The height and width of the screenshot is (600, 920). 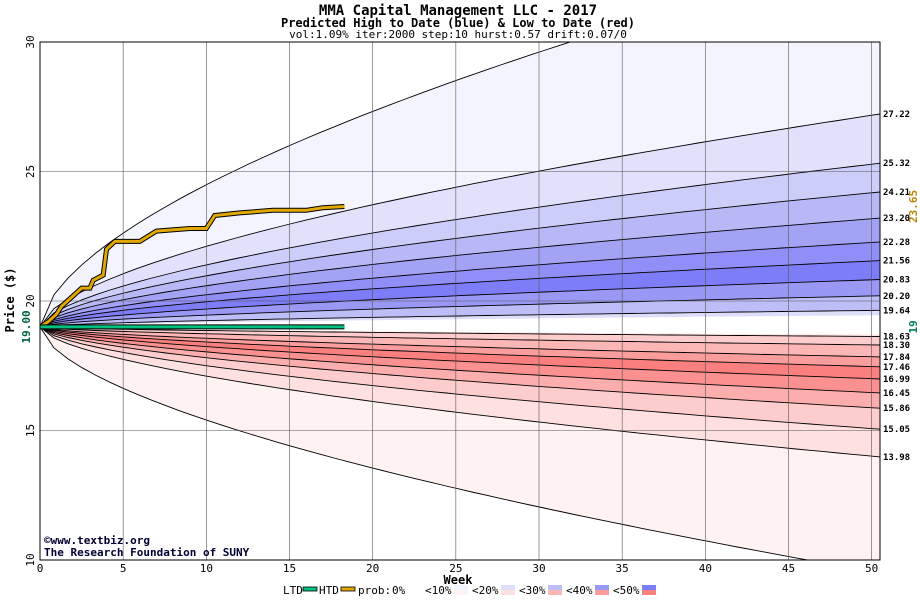 I want to click on x-tick-label: 50, so click(x=871, y=568).